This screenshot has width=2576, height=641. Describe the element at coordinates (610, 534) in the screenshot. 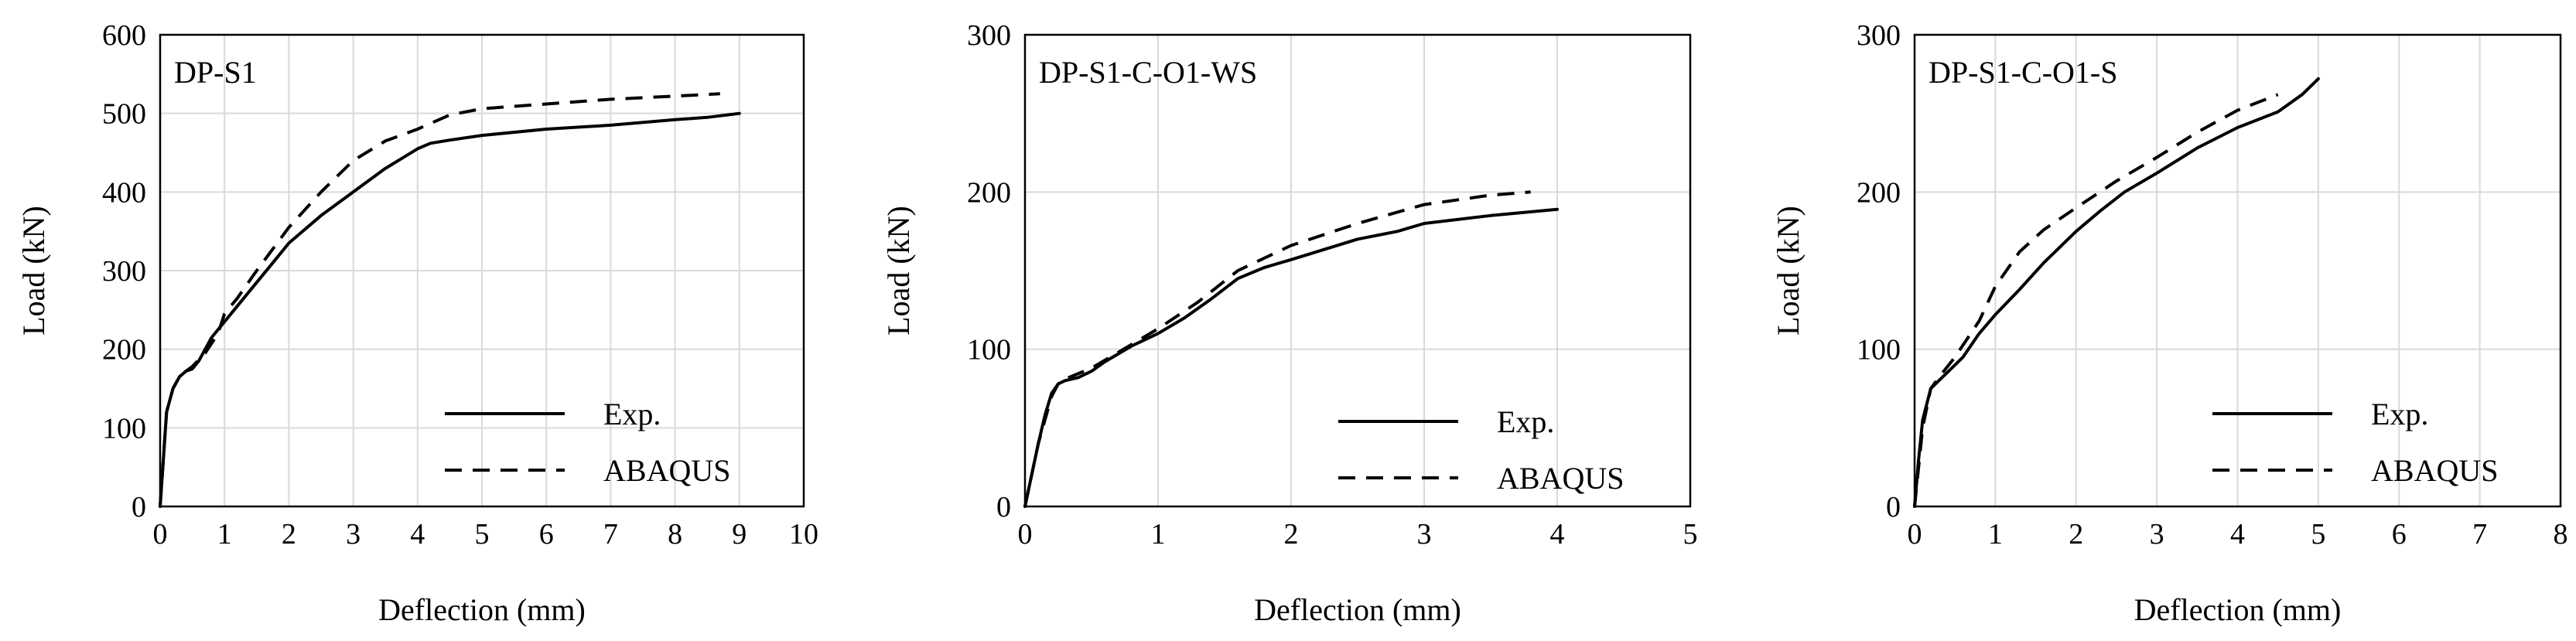

I see `chart-1-x-tick-label-7: 7` at that location.